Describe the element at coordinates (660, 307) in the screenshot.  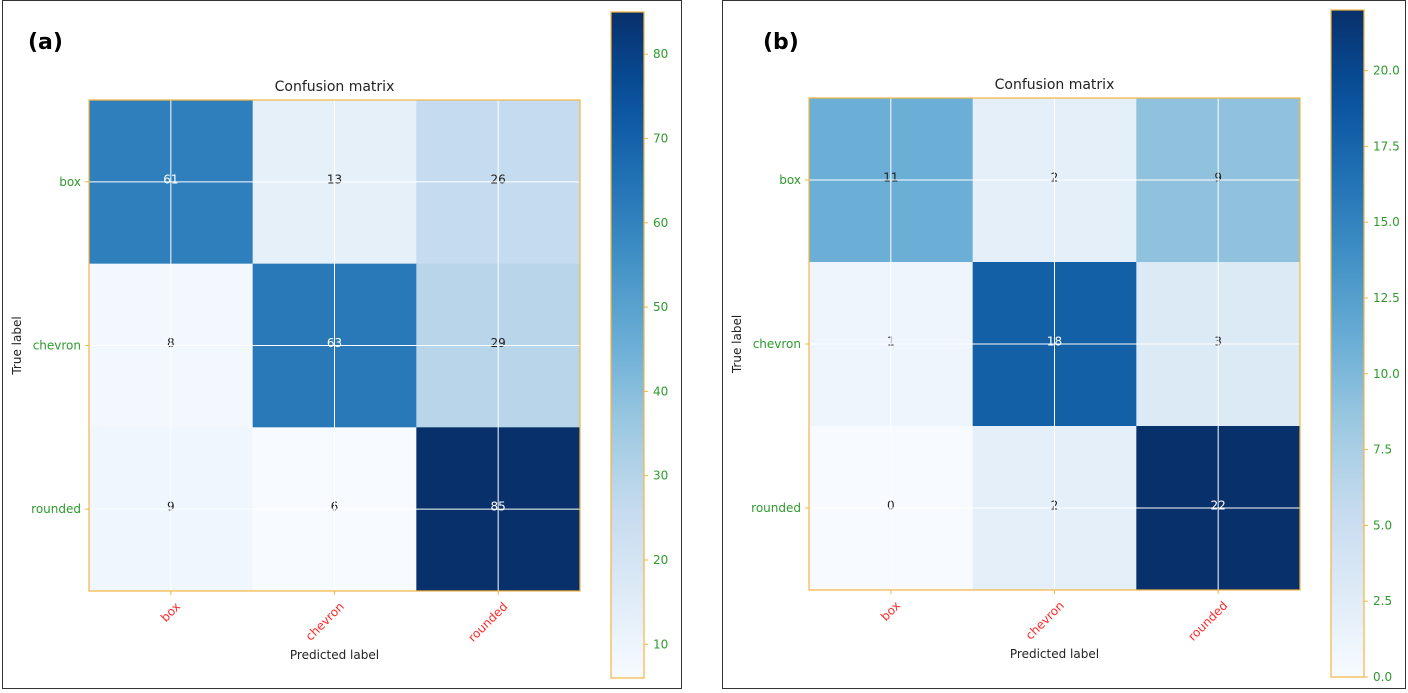
I see `colorbar-tick-label: 50` at that location.